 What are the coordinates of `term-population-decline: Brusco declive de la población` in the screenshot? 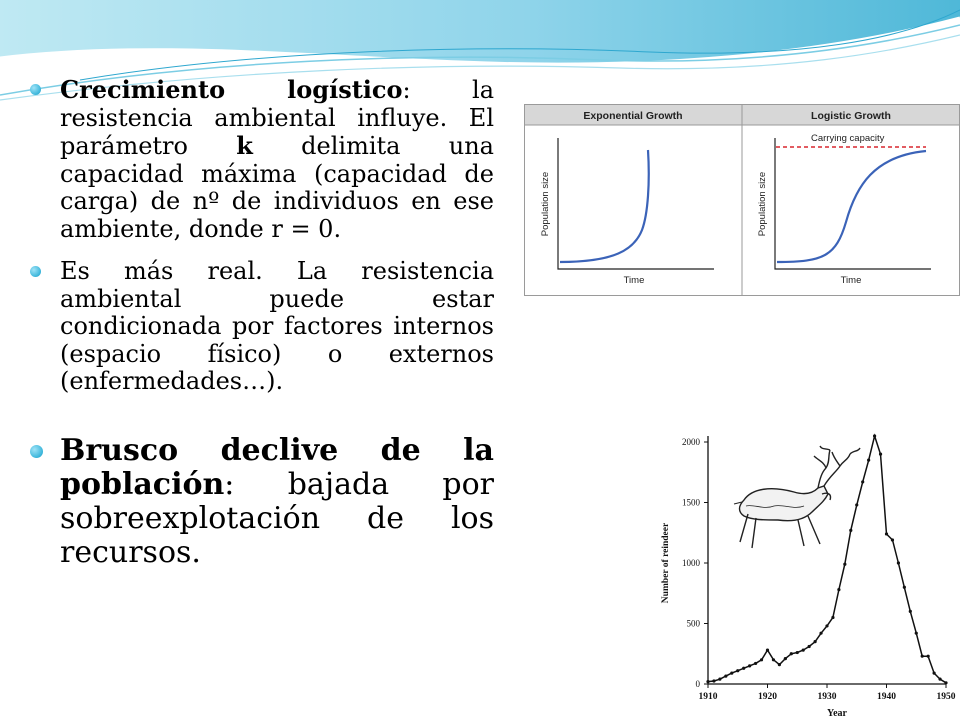 It's located at (277, 467).